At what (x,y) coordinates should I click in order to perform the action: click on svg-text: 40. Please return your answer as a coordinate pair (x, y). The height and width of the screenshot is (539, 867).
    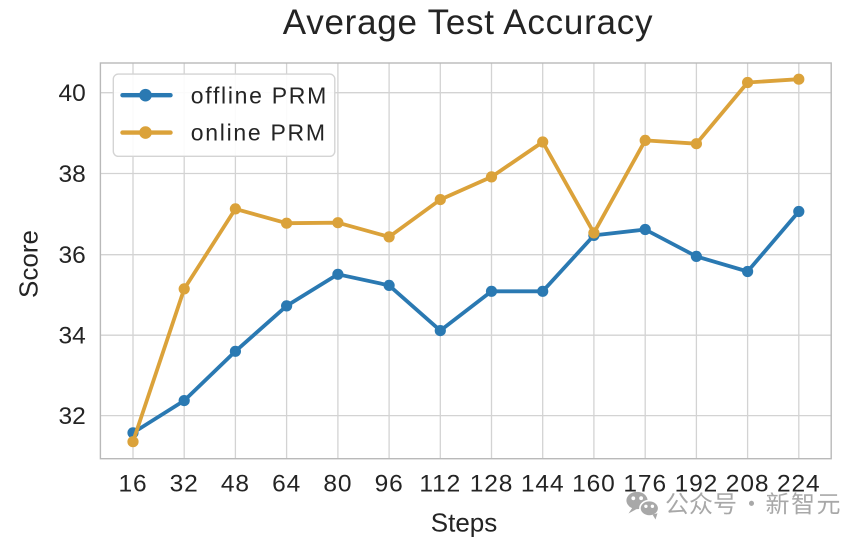
    Looking at the image, I should click on (72, 93).